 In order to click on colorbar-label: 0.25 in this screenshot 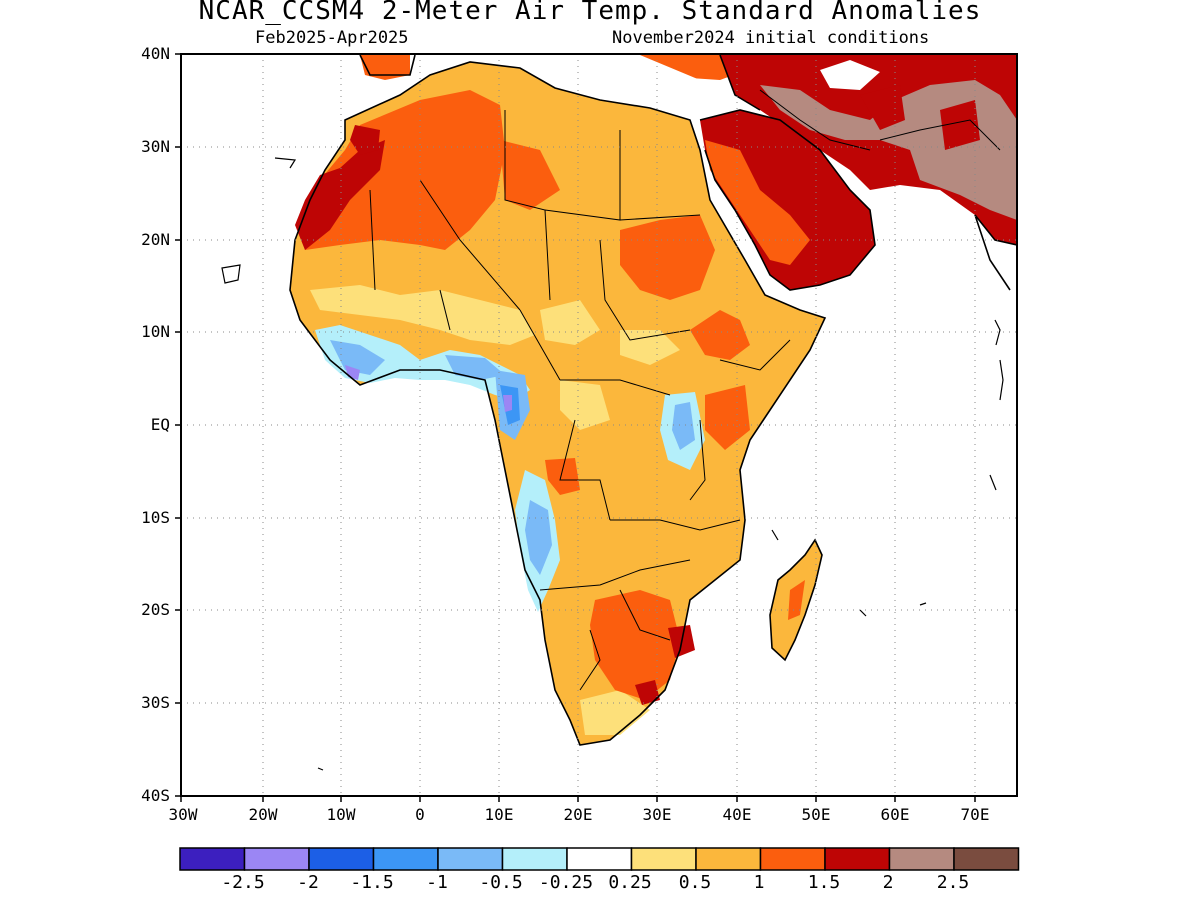, I will do `click(630, 882)`.